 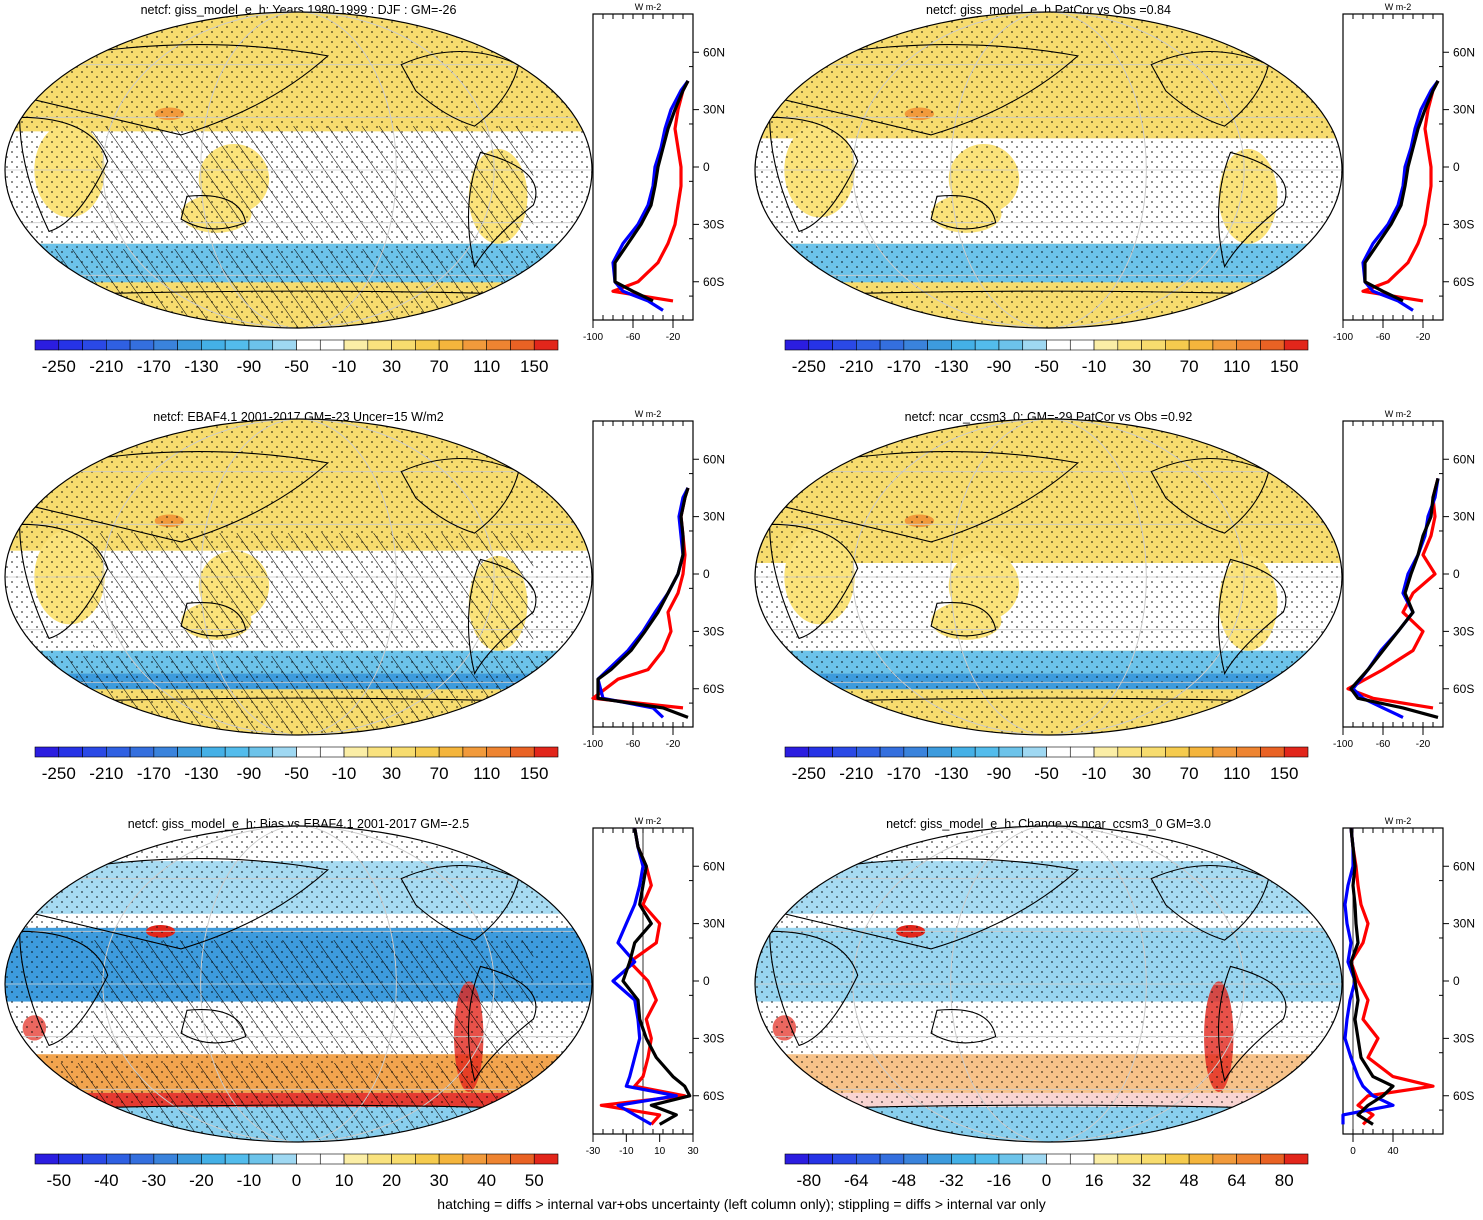 I want to click on colorbar-label: 0, so click(x=296, y=1180).